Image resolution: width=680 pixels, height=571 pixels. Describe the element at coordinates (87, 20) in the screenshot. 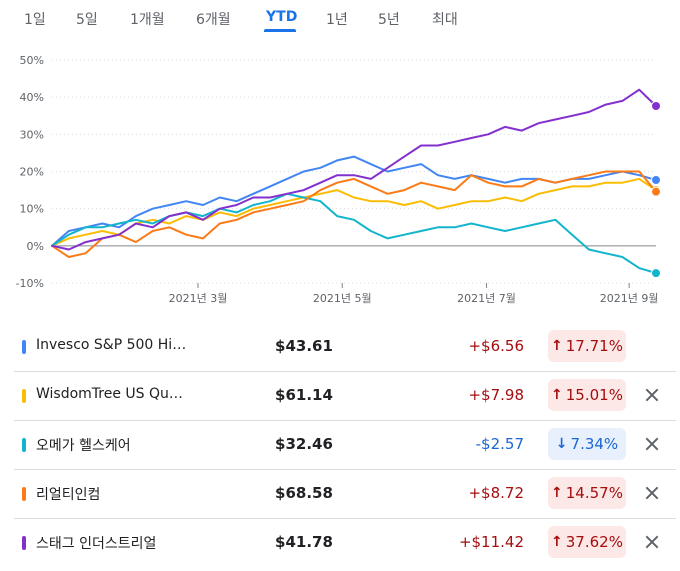

I see `tab-5d: 5일` at that location.